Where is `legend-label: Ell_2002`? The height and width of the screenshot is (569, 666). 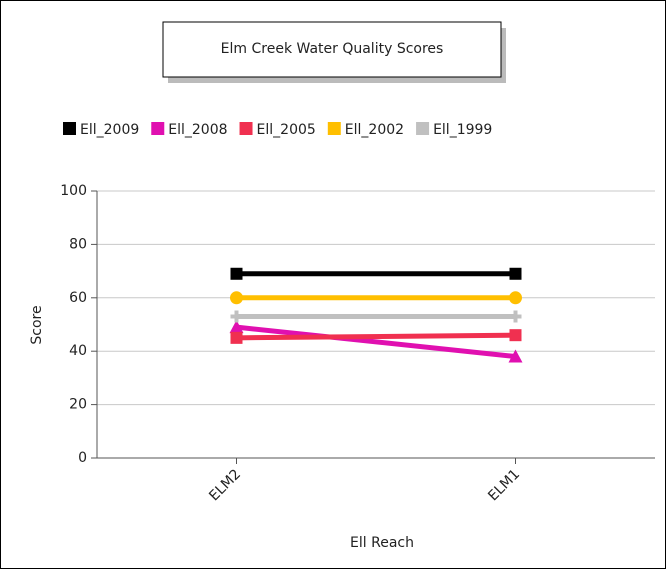
legend-label: Ell_2002 is located at coordinates (374, 130).